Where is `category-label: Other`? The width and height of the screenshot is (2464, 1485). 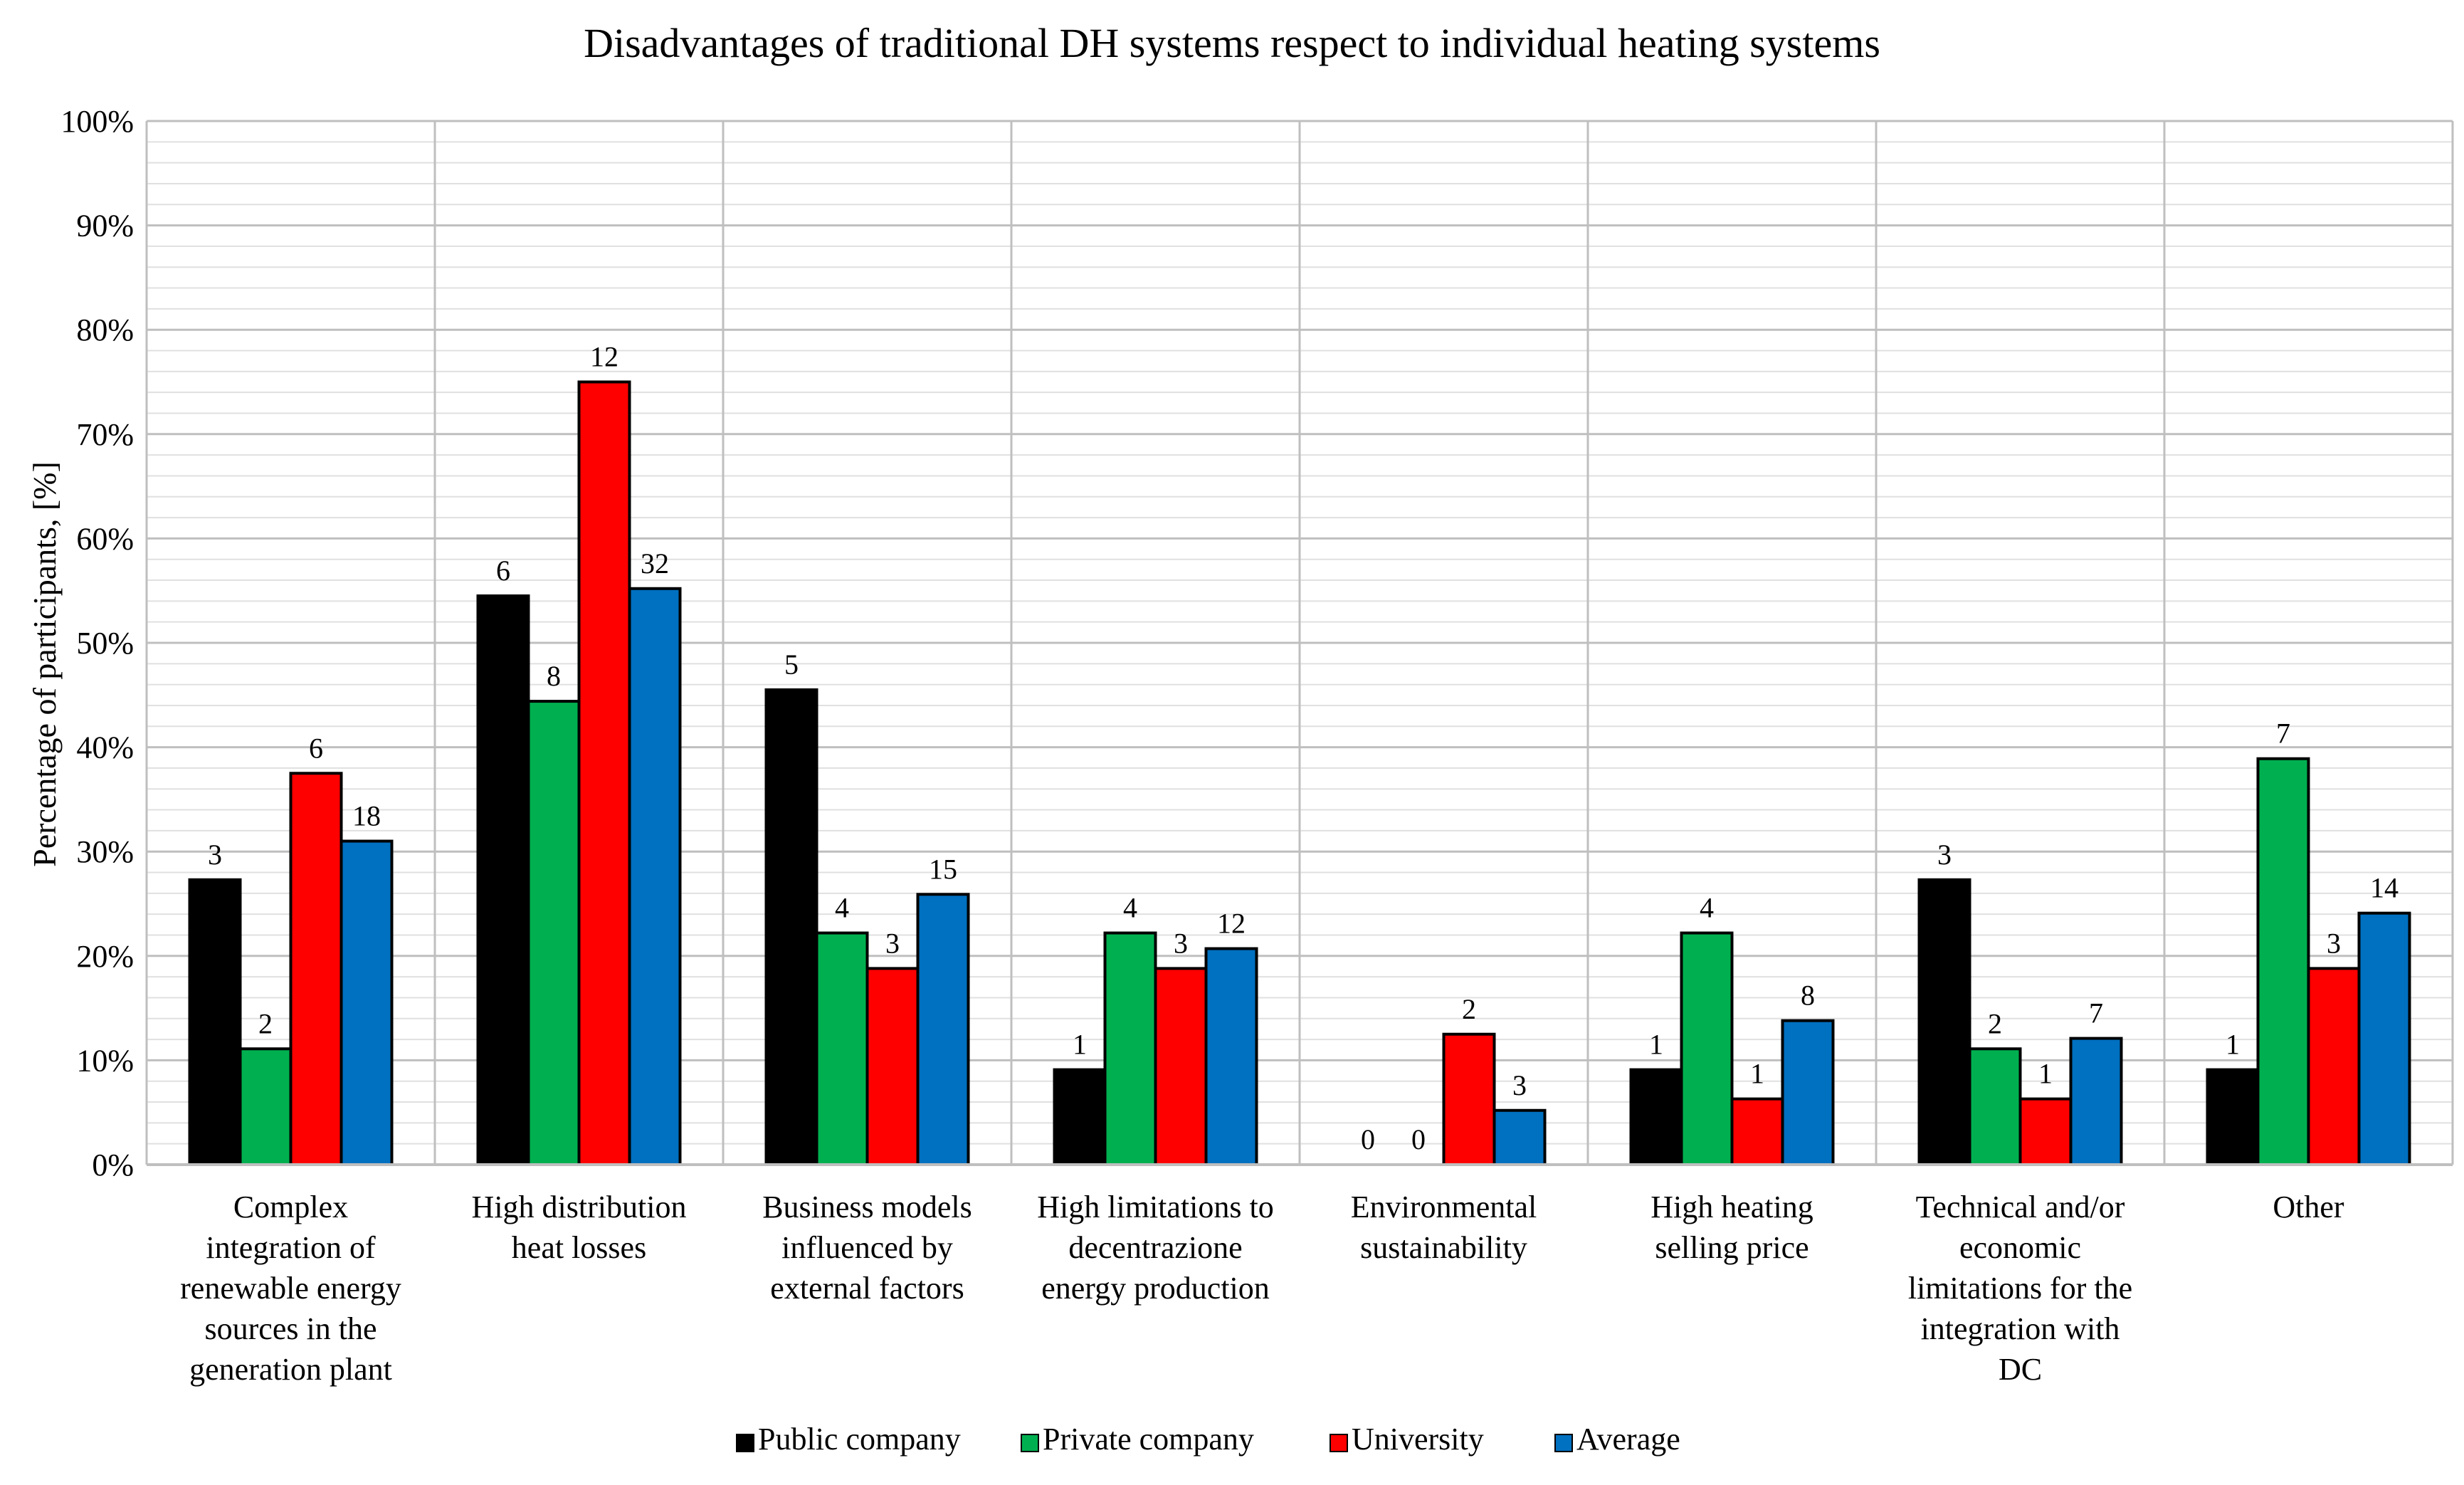
category-label: Other is located at coordinates (2308, 1207).